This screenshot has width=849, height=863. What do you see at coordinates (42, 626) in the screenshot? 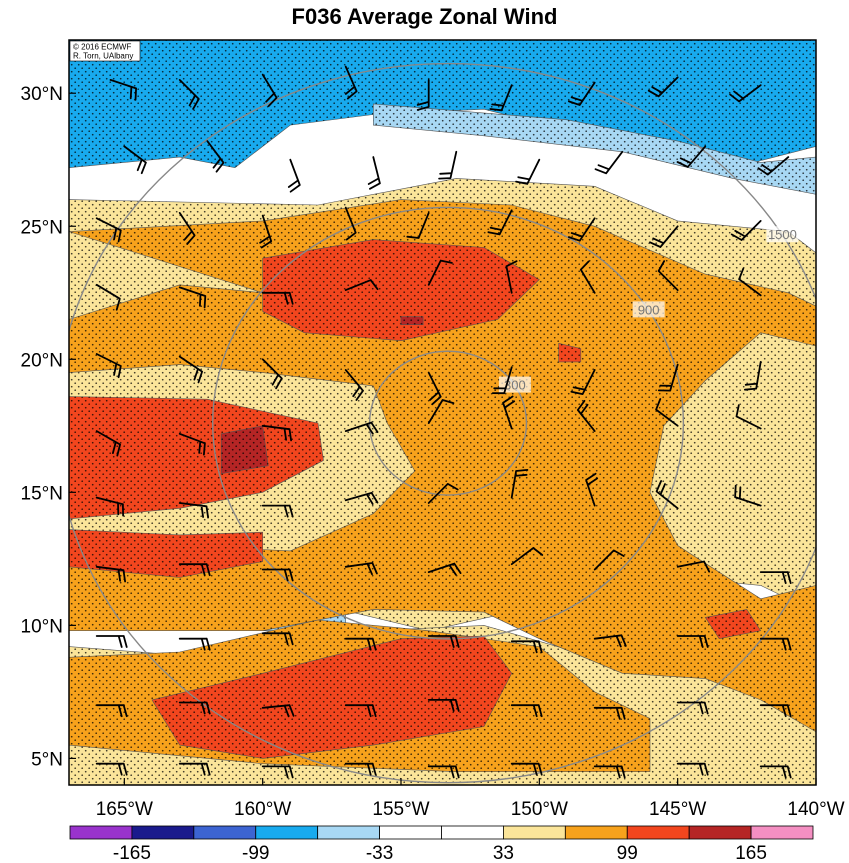
I see `y-tick-label-1: 10°N` at bounding box center [42, 626].